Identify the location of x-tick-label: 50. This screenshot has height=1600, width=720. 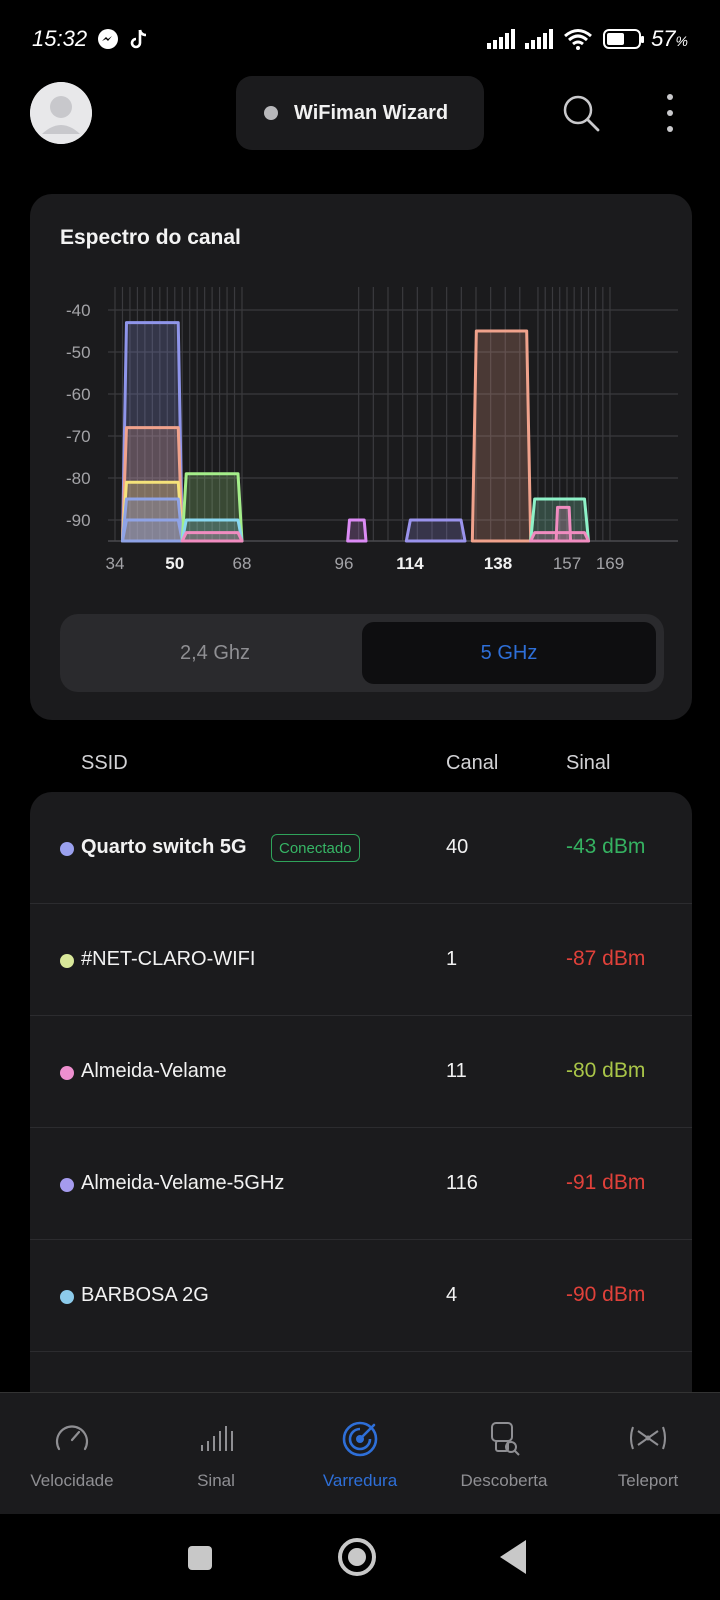
(174, 563).